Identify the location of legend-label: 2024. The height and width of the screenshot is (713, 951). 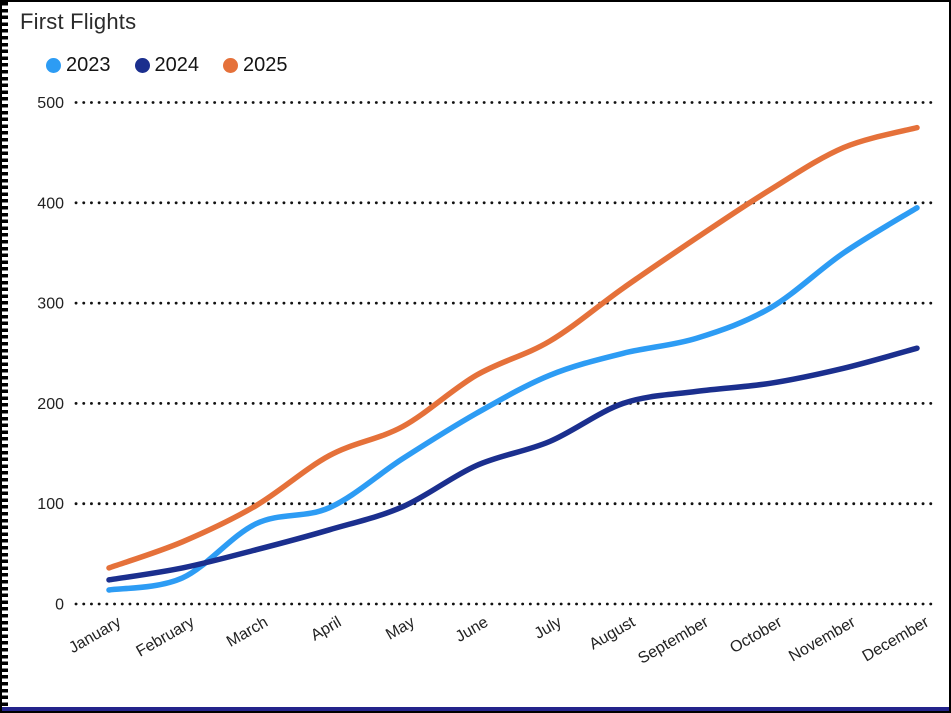
(177, 65).